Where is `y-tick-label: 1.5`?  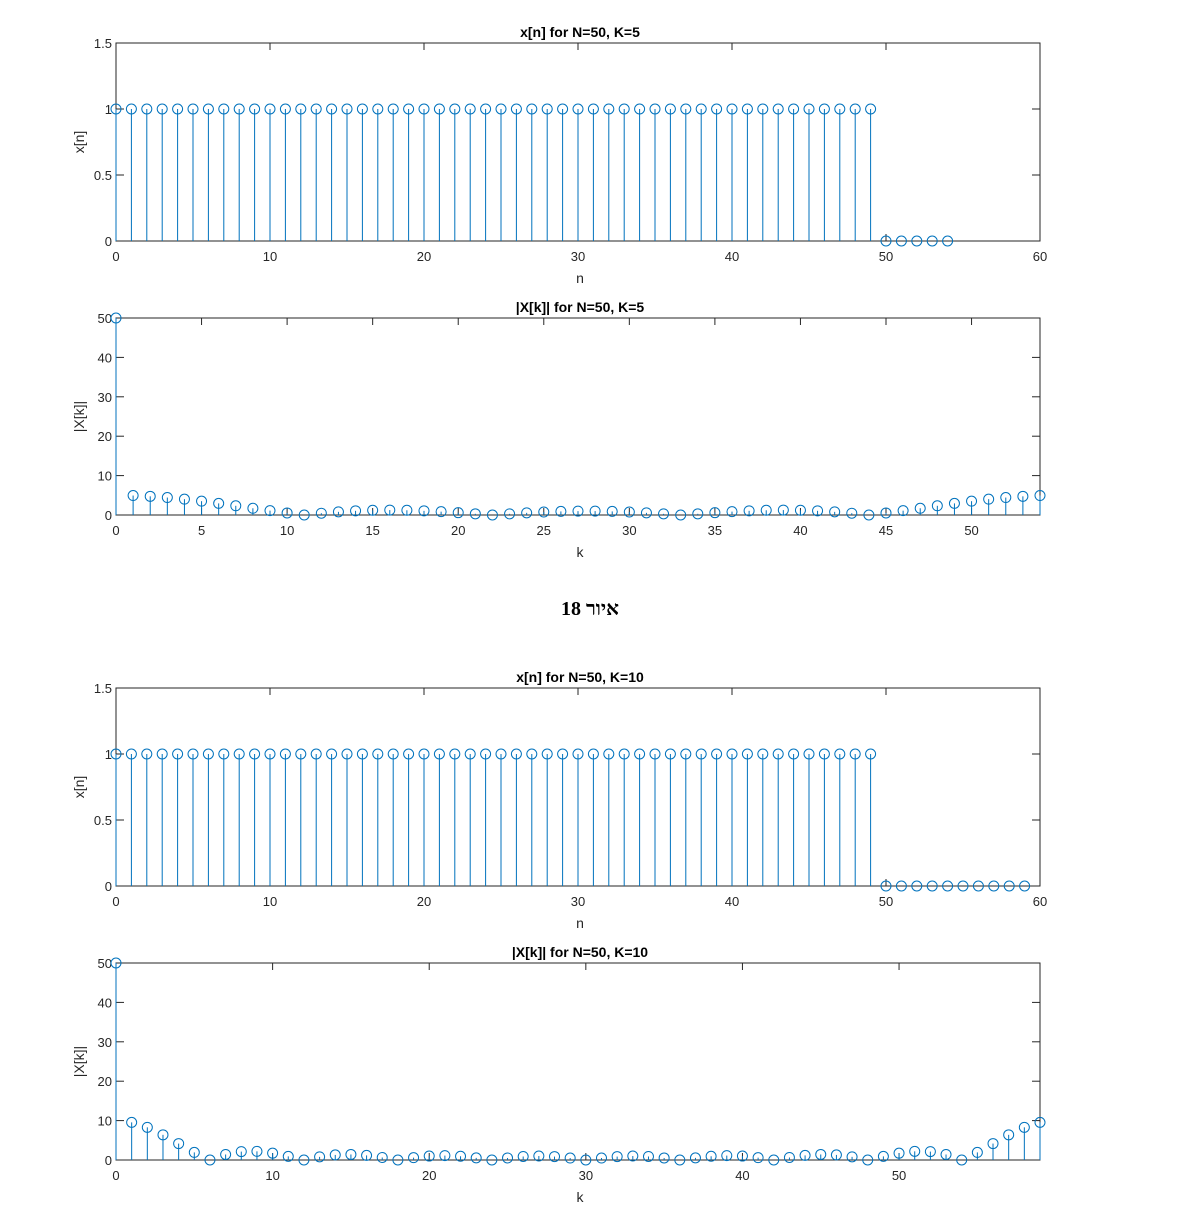
y-tick-label: 1.5 is located at coordinates (103, 688).